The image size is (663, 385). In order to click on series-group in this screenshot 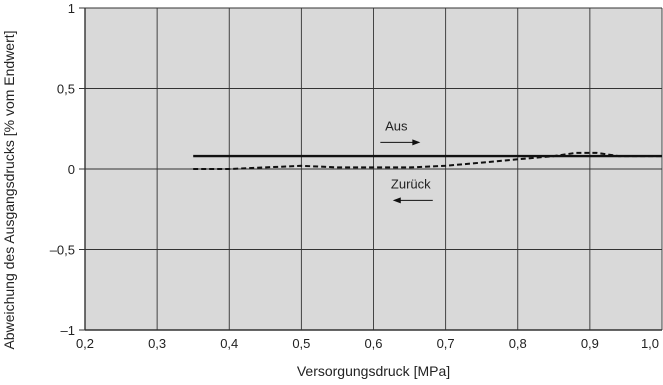, I will do `click(427, 160)`.